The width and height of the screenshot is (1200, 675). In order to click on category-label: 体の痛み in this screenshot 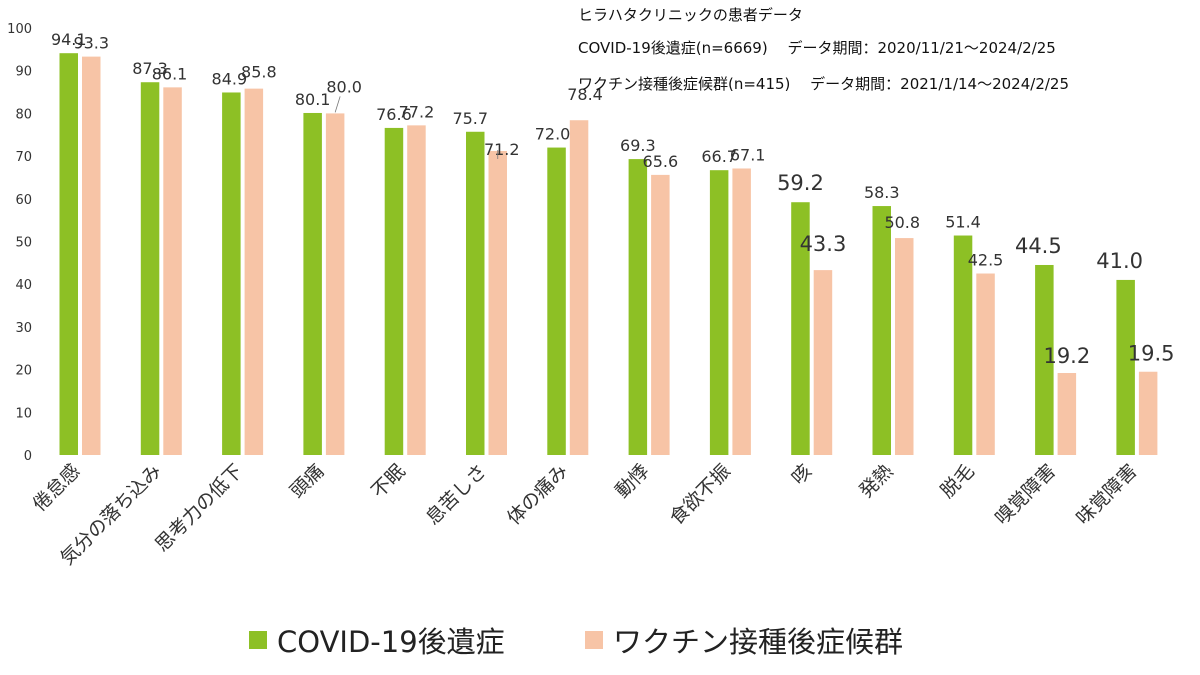, I will do `click(537, 494)`.